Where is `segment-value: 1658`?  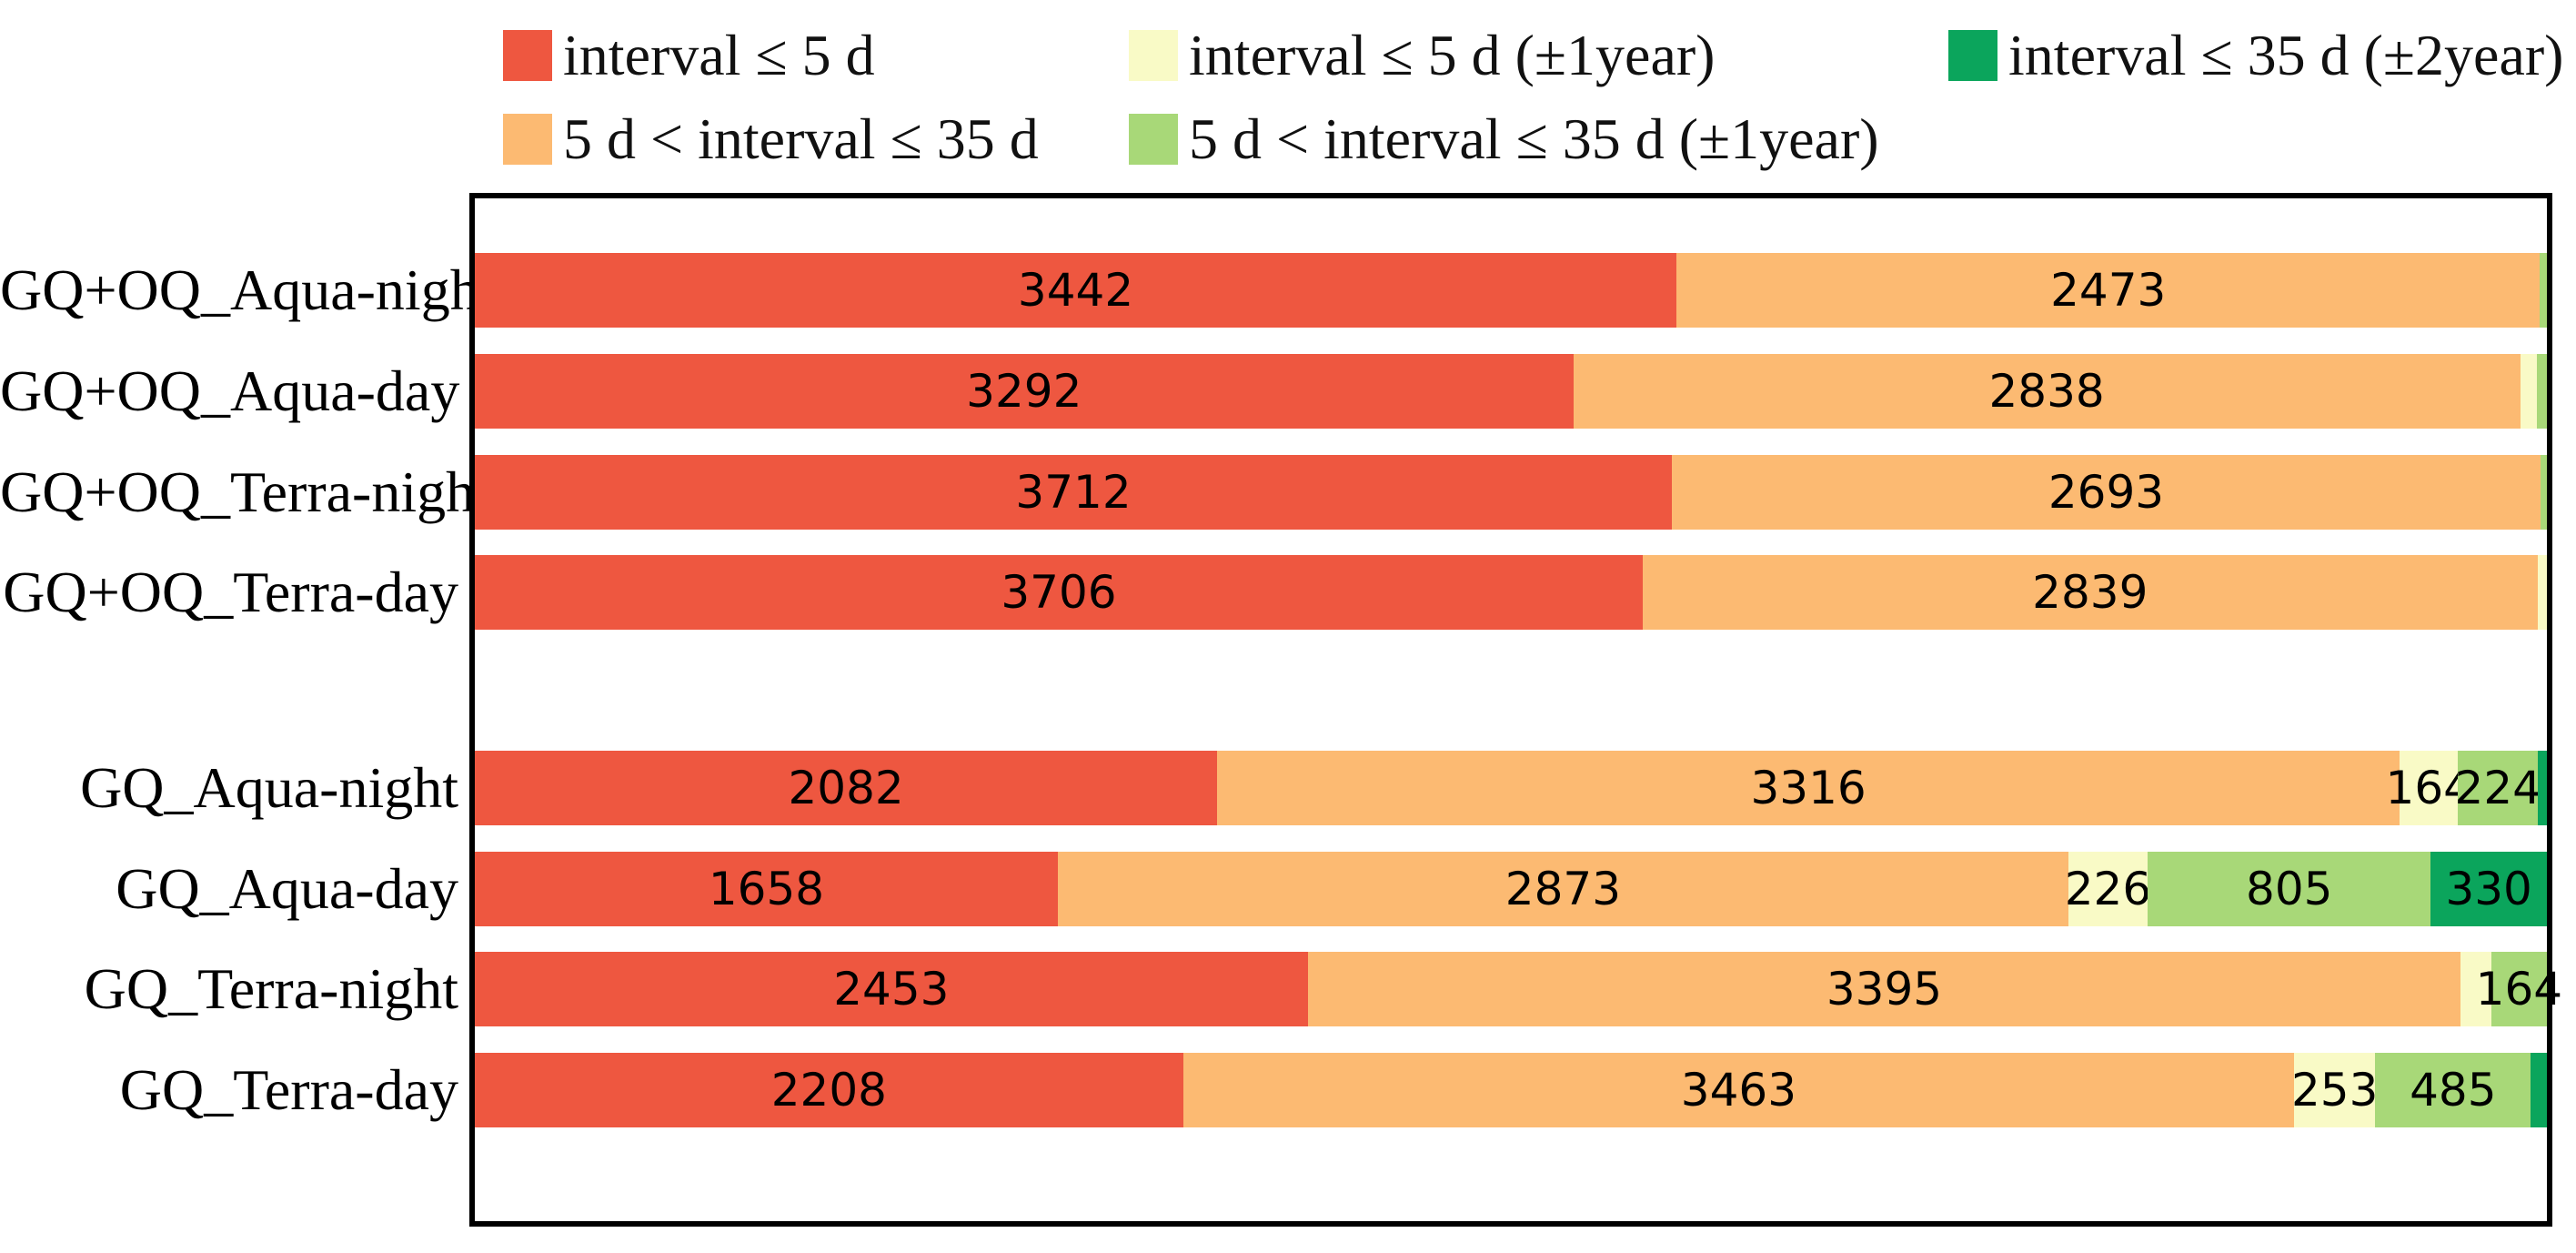
segment-value: 1658 is located at coordinates (766, 889).